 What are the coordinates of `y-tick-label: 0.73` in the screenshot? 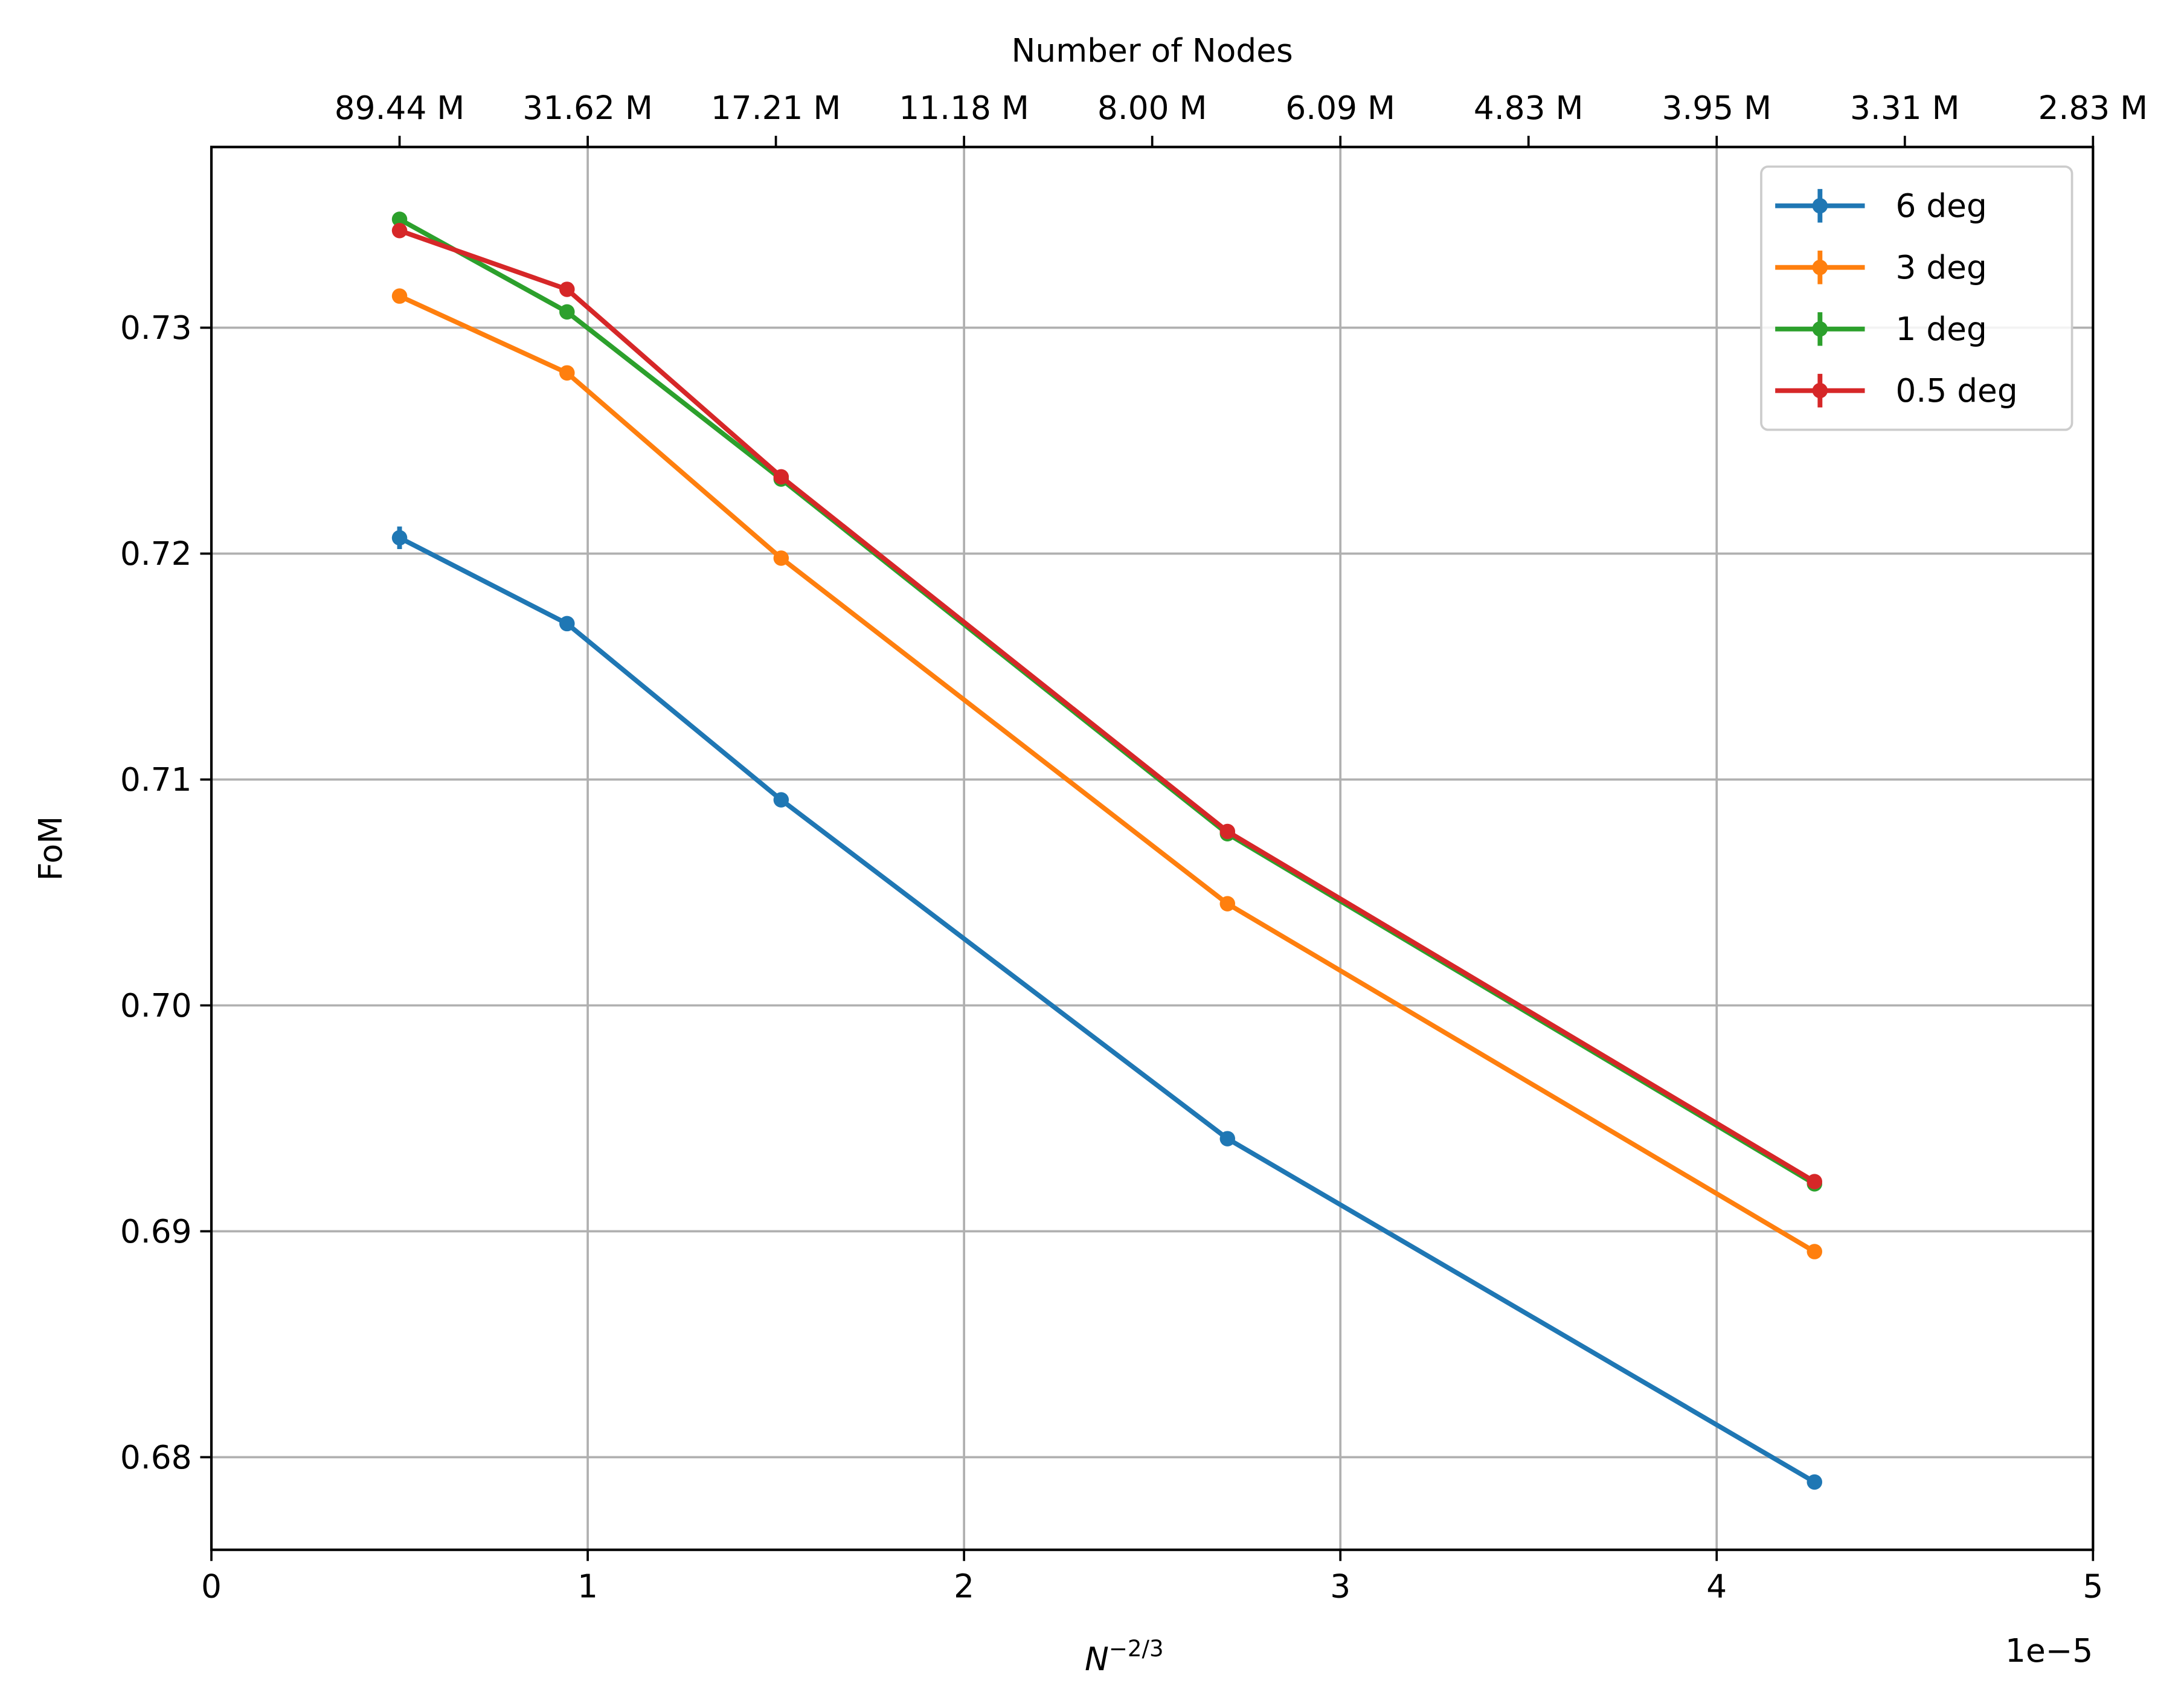 It's located at (156, 328).